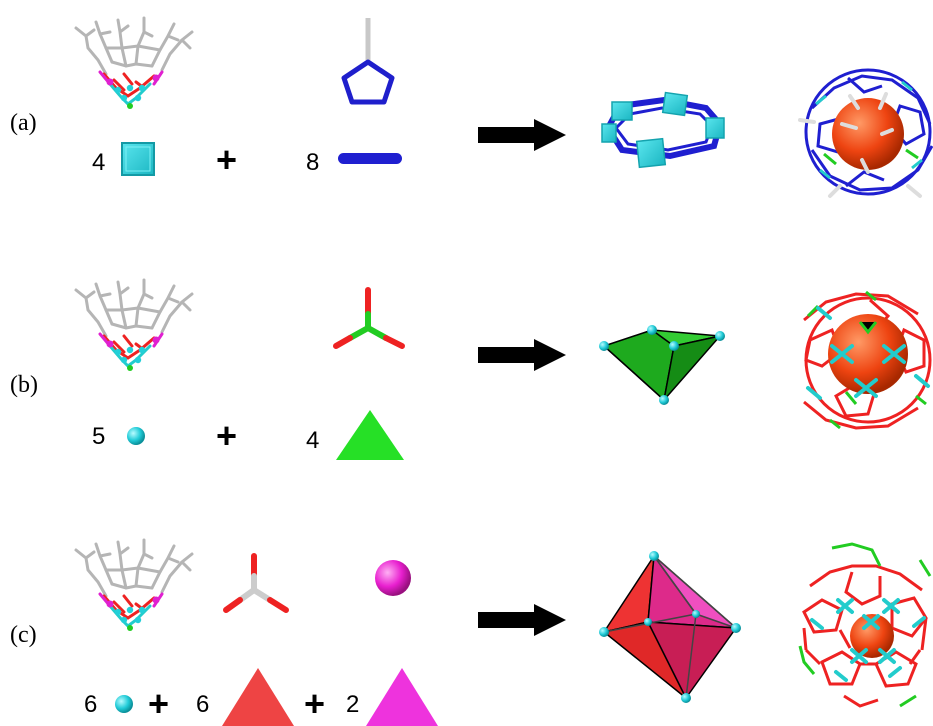  I want to click on count-b-2: 4, so click(312, 440).